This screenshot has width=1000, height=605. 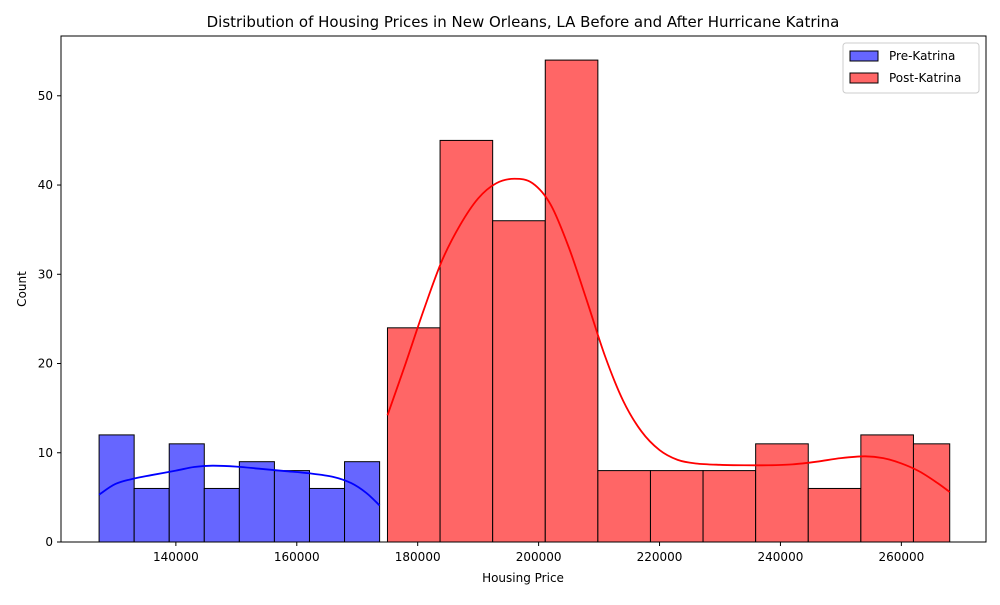 What do you see at coordinates (922, 56) in the screenshot?
I see `legend-label-pre-katrina: Pre-Katrina` at bounding box center [922, 56].